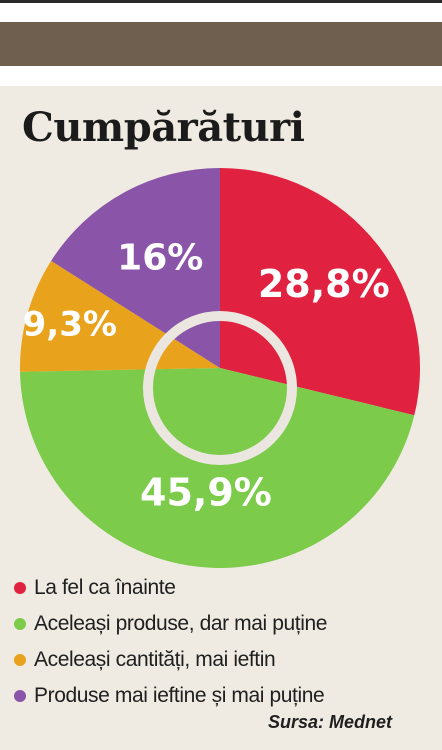  What do you see at coordinates (179, 695) in the screenshot?
I see `legend-label: Produse mai ieftine și mai puține` at bounding box center [179, 695].